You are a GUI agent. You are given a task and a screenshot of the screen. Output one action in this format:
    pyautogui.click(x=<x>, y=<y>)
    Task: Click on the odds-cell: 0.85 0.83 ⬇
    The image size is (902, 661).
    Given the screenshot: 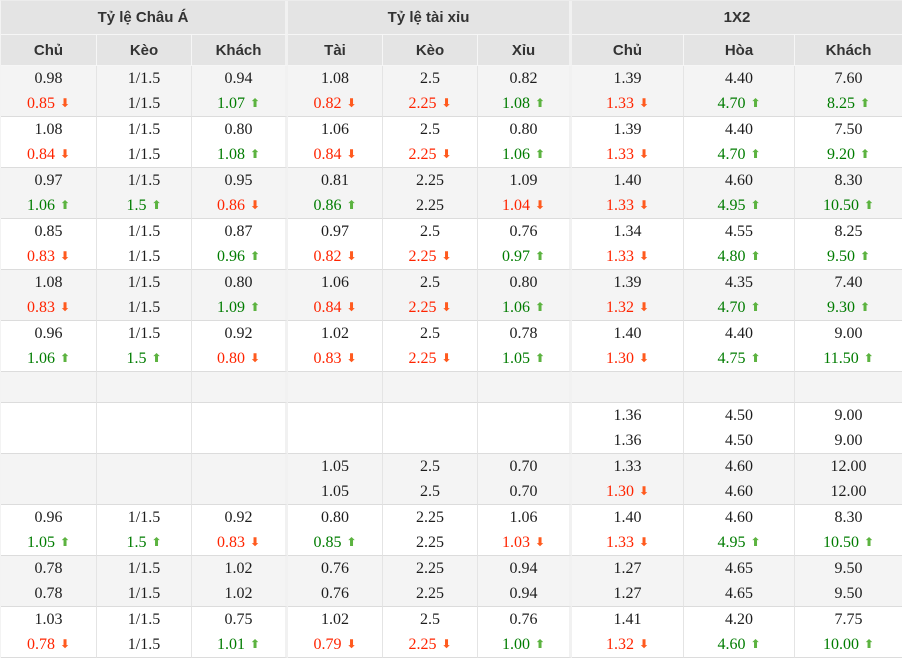 What is the action you would take?
    pyautogui.click(x=49, y=244)
    